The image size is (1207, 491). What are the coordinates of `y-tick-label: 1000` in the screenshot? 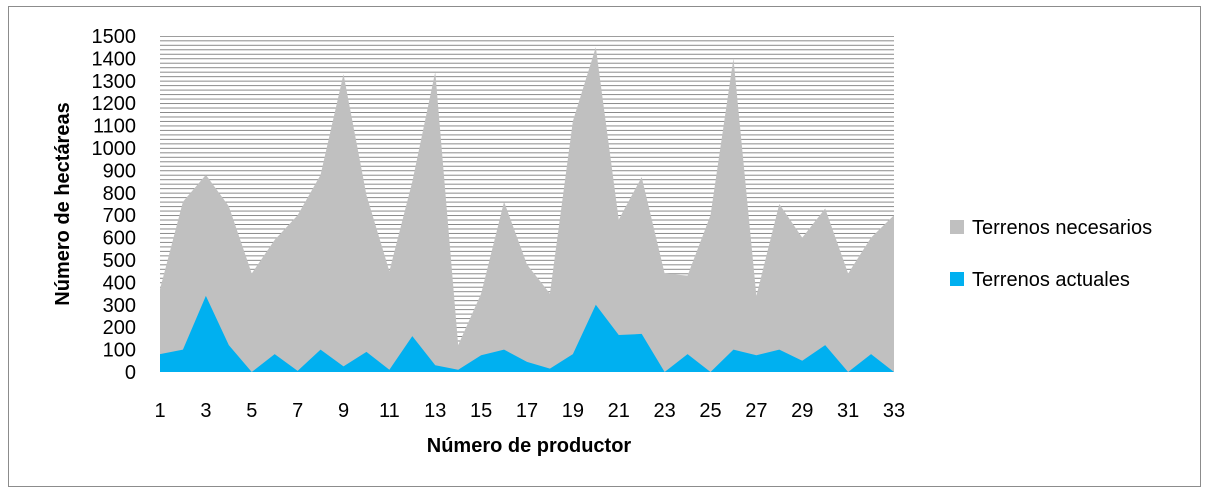 It's located at (114, 149).